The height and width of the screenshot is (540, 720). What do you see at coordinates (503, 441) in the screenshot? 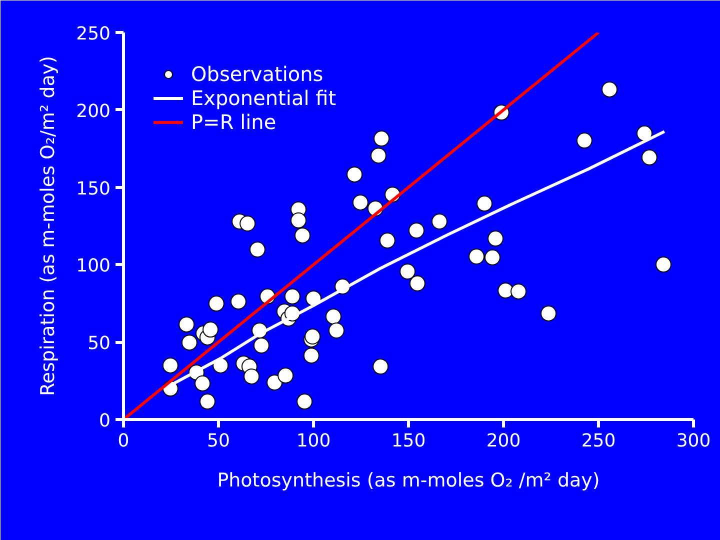
I see `x-tick-label: 200` at bounding box center [503, 441].